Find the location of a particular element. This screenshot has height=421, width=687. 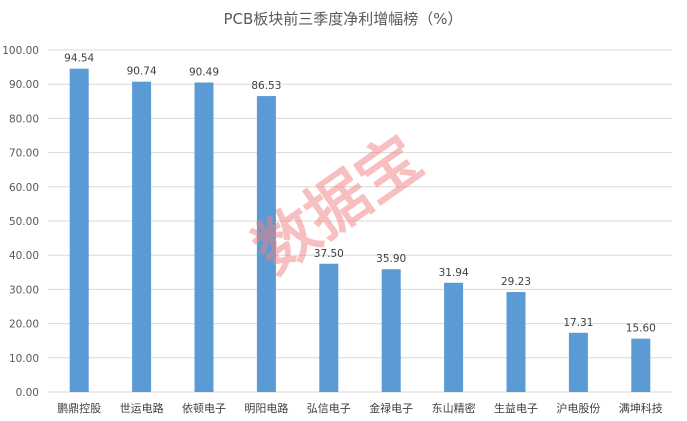

y-tick-label: 100.00 is located at coordinates (20, 51).